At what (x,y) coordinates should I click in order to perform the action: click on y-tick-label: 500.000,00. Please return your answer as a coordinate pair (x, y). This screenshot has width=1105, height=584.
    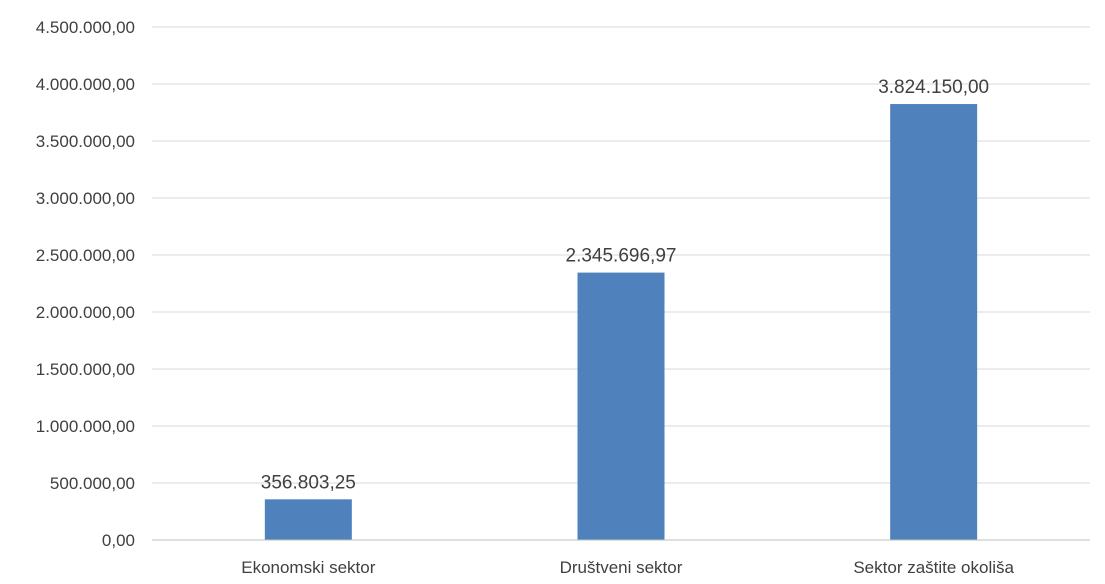
    Looking at the image, I should click on (92, 483).